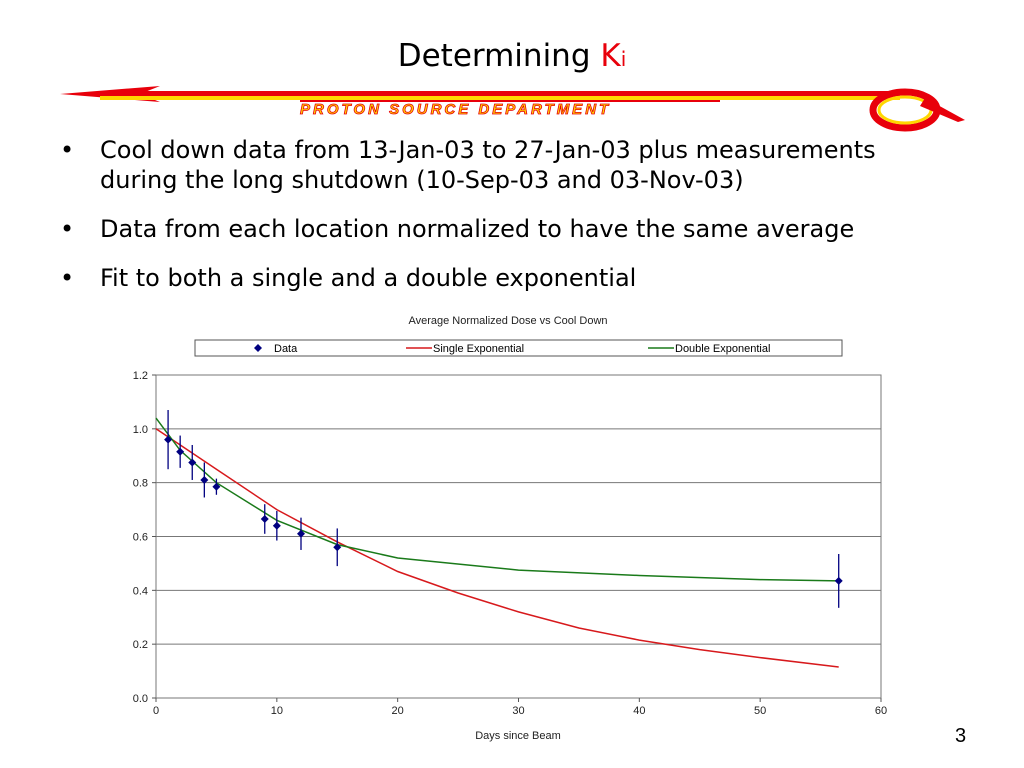  I want to click on x-tick-label: 30, so click(518, 711).